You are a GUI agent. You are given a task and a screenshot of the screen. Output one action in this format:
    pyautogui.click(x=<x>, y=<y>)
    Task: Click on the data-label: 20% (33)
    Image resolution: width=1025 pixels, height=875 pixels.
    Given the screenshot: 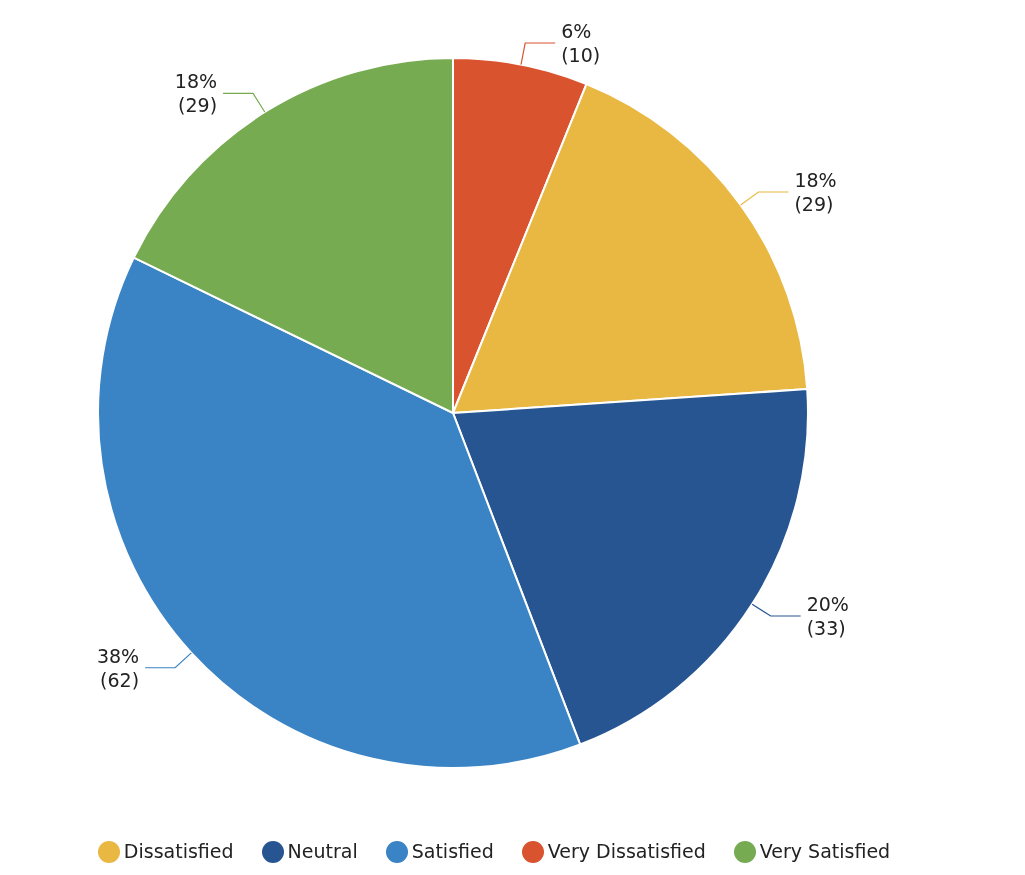 What is the action you would take?
    pyautogui.click(x=827, y=615)
    